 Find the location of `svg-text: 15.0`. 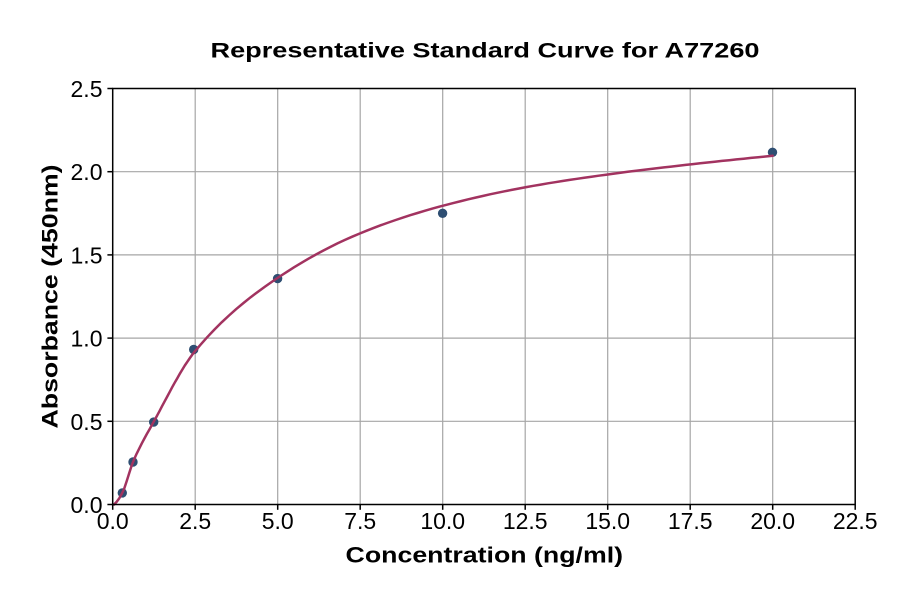

svg-text: 15.0 is located at coordinates (607, 521).